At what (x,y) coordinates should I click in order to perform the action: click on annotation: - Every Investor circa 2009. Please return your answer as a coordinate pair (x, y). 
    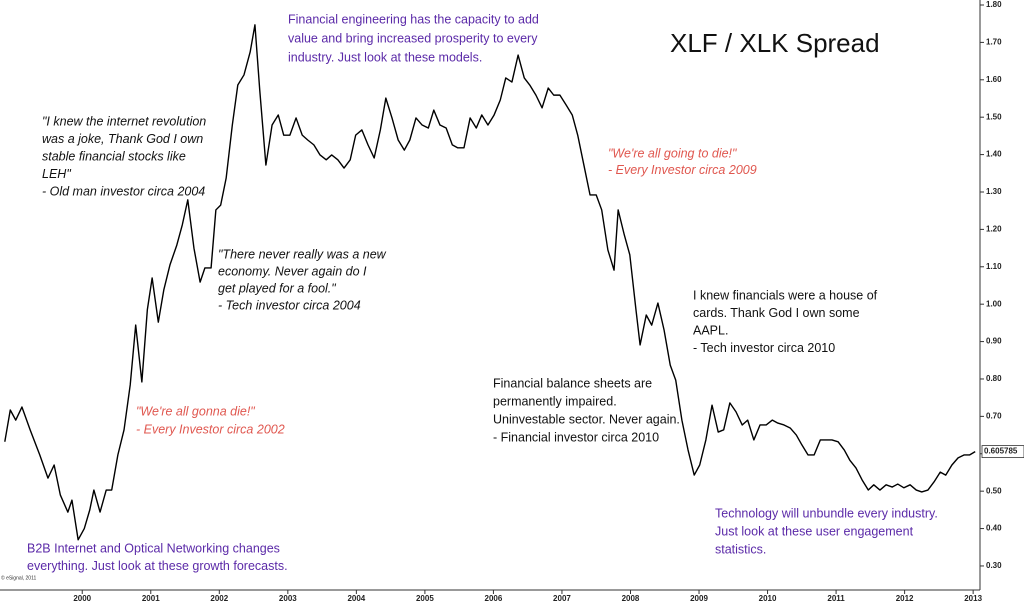
    Looking at the image, I should click on (682, 170).